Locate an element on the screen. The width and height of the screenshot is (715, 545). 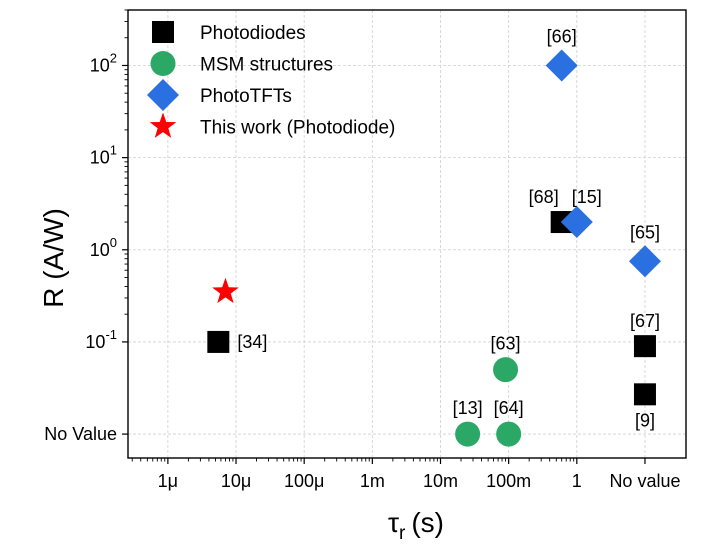
x-tick-label: 10m is located at coordinates (440, 481).